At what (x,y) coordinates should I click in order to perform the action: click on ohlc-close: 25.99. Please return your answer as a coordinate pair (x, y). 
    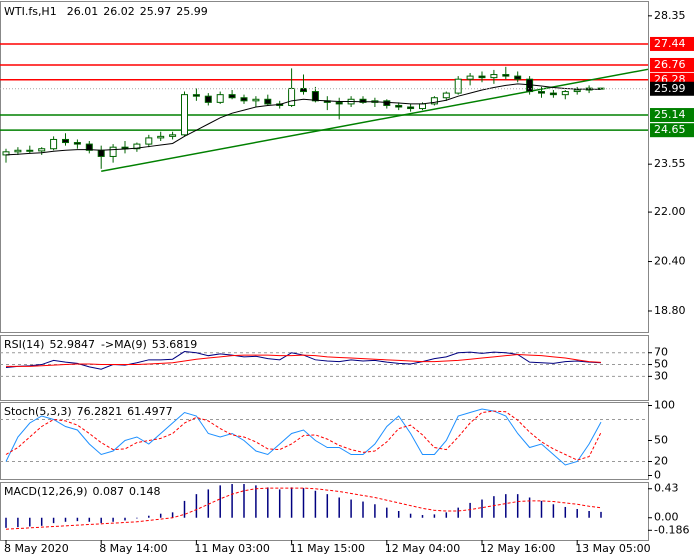
    Looking at the image, I should click on (192, 11).